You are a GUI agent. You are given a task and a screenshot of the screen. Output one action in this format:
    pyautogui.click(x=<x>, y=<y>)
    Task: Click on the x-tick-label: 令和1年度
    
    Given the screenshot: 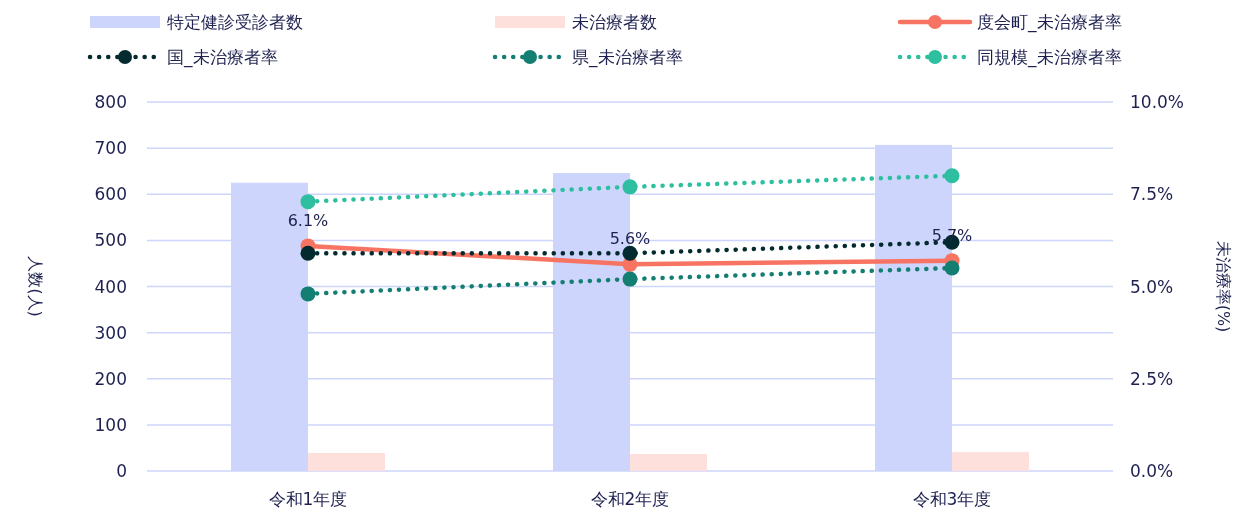 What is the action you would take?
    pyautogui.click(x=308, y=498)
    